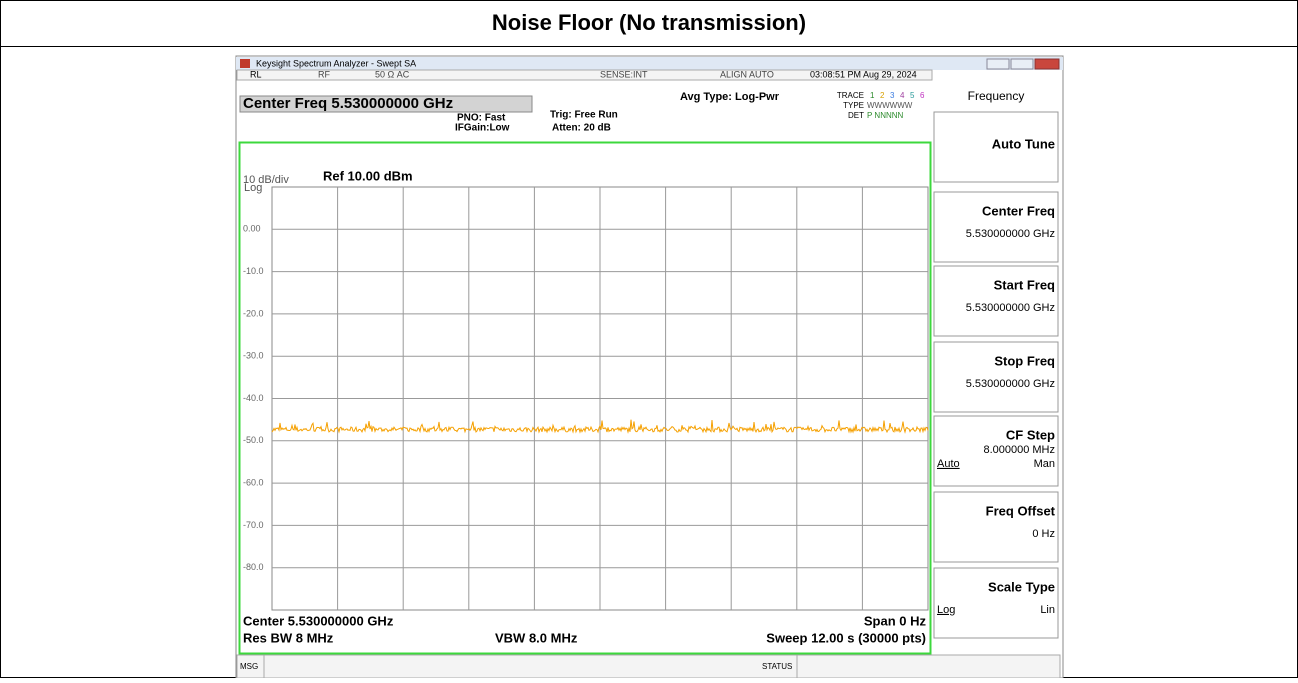 The width and height of the screenshot is (1298, 683). Describe the element at coordinates (253, 398) in the screenshot. I see `y-label: -40.0` at that location.